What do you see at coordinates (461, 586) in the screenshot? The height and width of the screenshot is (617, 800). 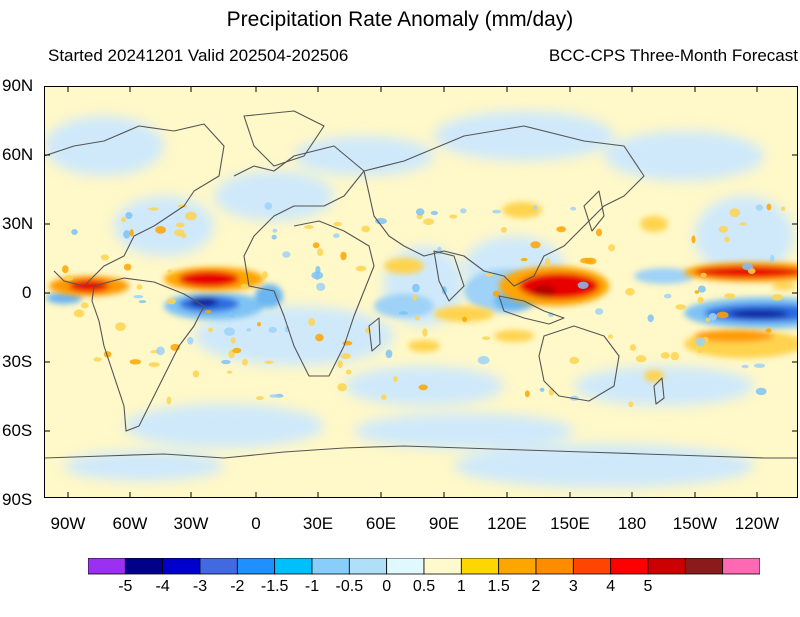 I see `colorbar-label: 1` at bounding box center [461, 586].